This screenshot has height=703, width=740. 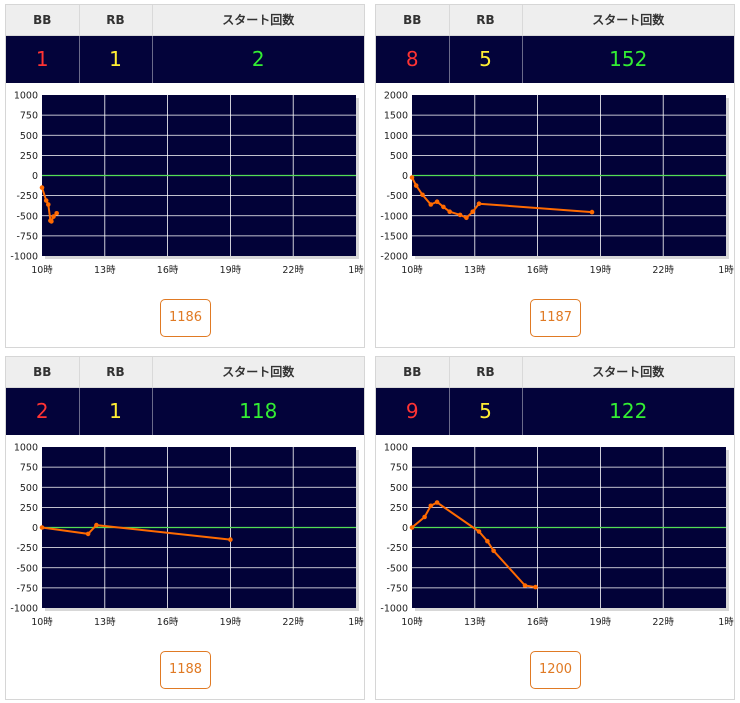 I want to click on y-tick-label: -1500, so click(x=394, y=236).